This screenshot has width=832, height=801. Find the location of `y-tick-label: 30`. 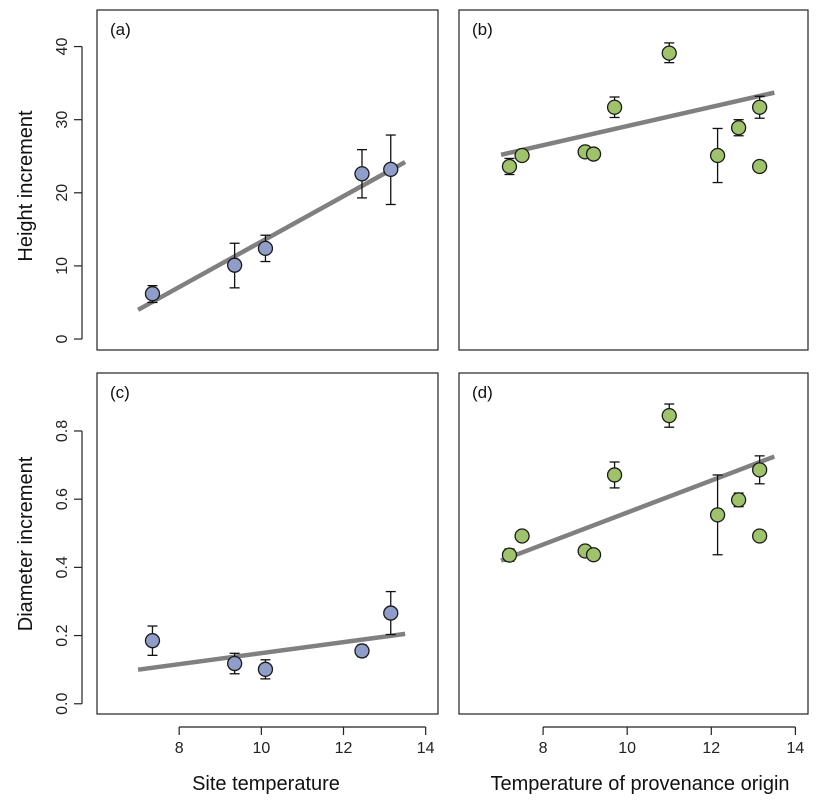

y-tick-label: 30 is located at coordinates (62, 120).